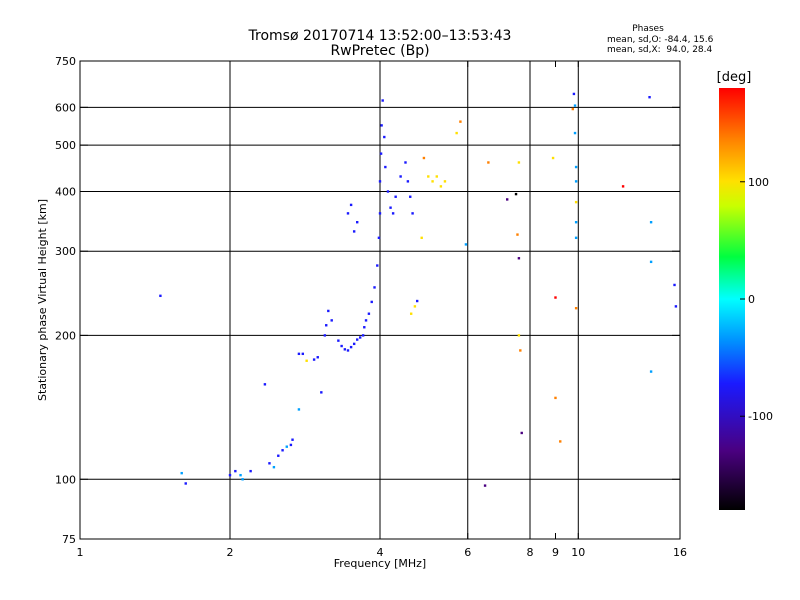 Image resolution: width=800 pixels, height=600 pixels. What do you see at coordinates (65, 335) in the screenshot?
I see `y-tick-label: 200` at bounding box center [65, 335].